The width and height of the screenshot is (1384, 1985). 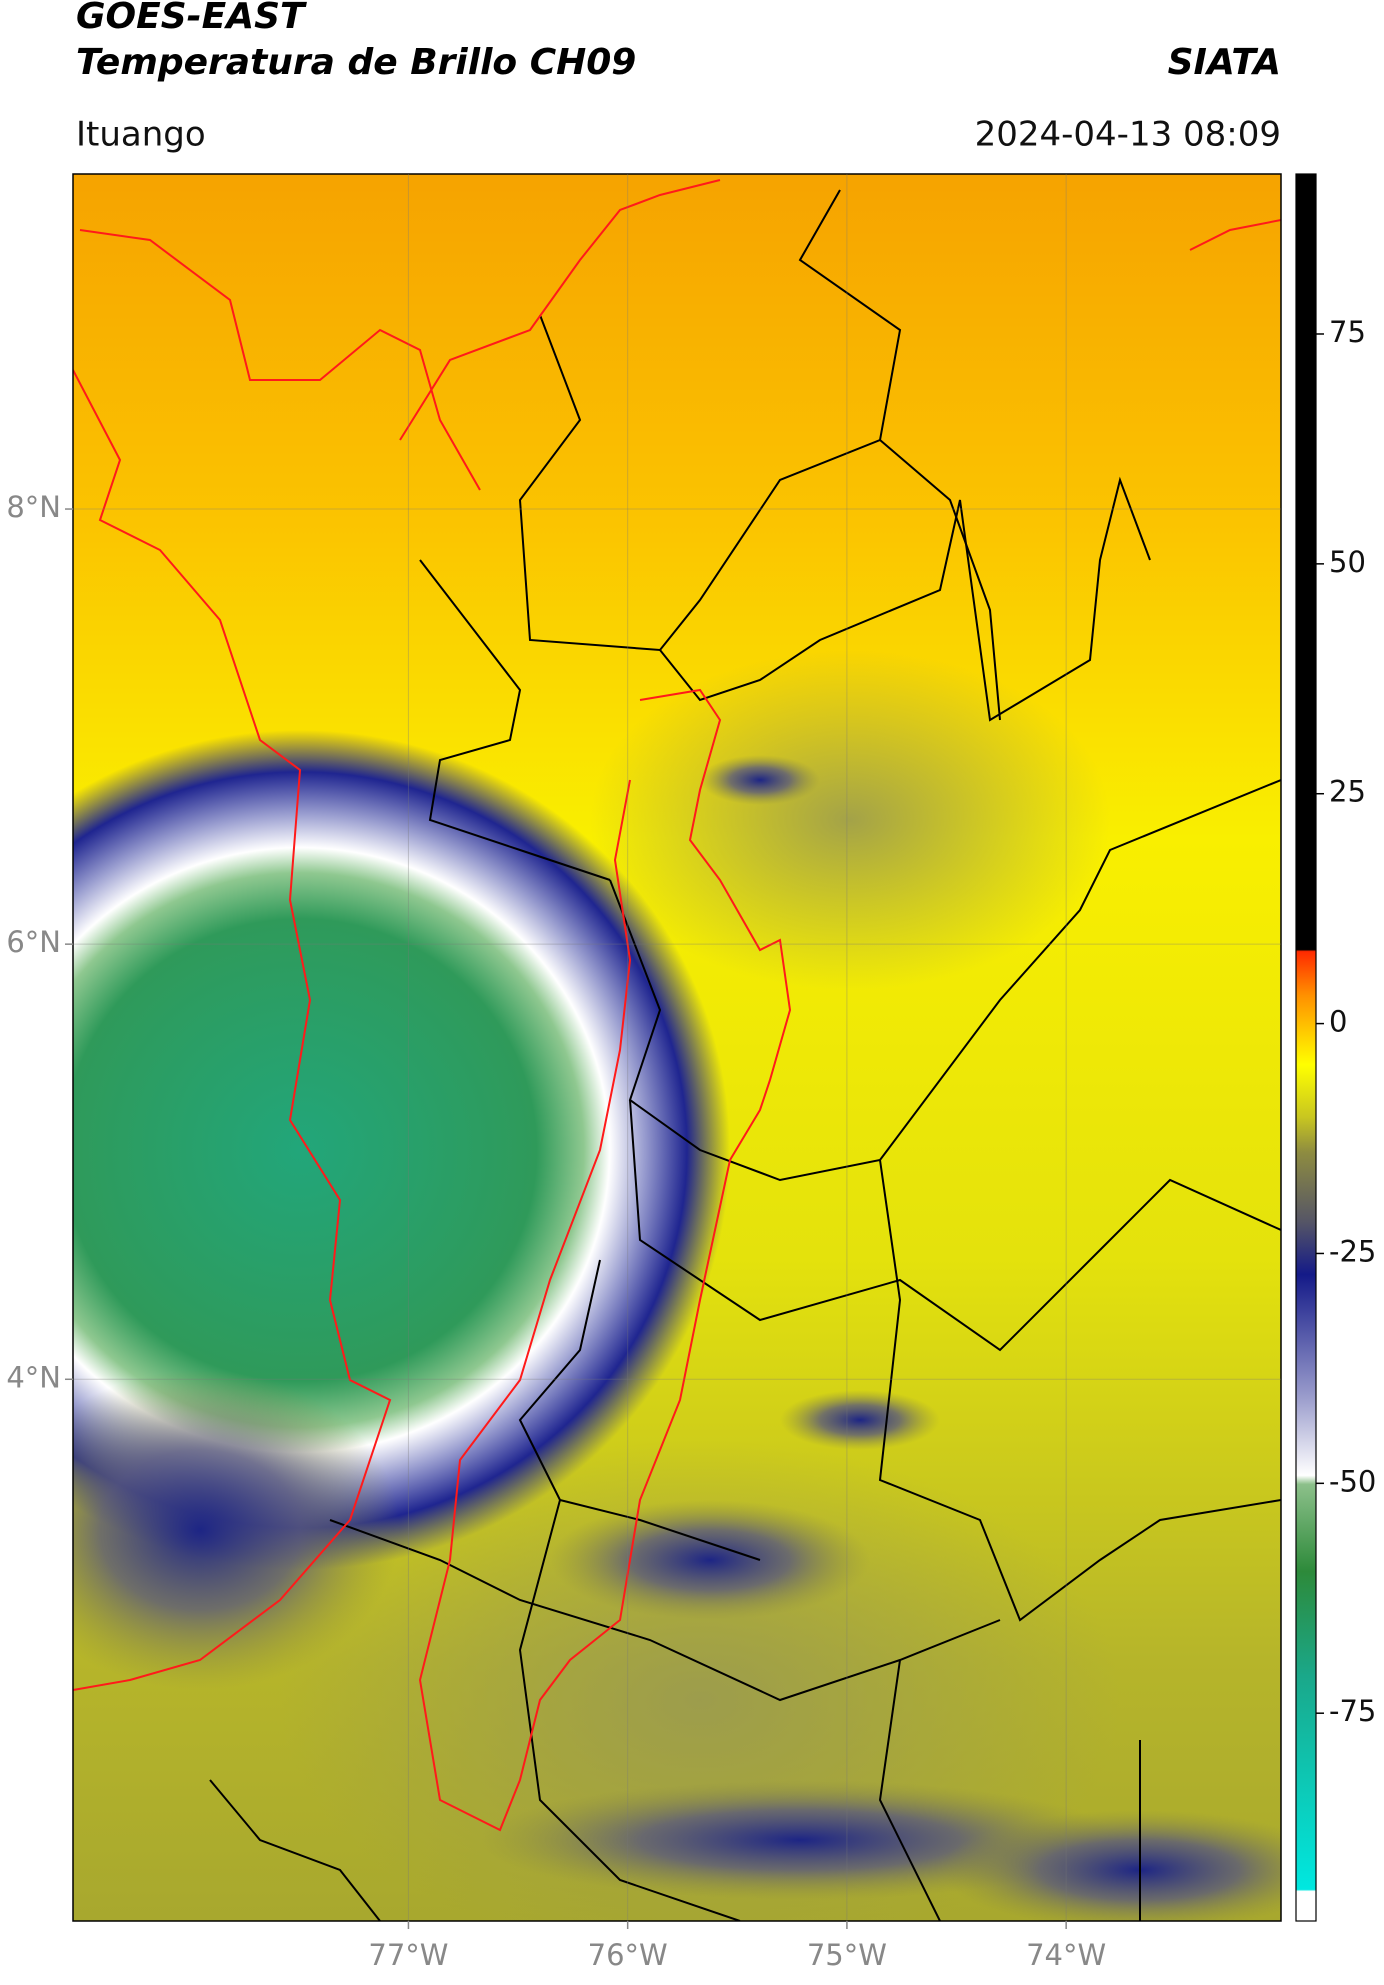 I want to click on x-tick-label: 75°W, so click(x=847, y=1955).